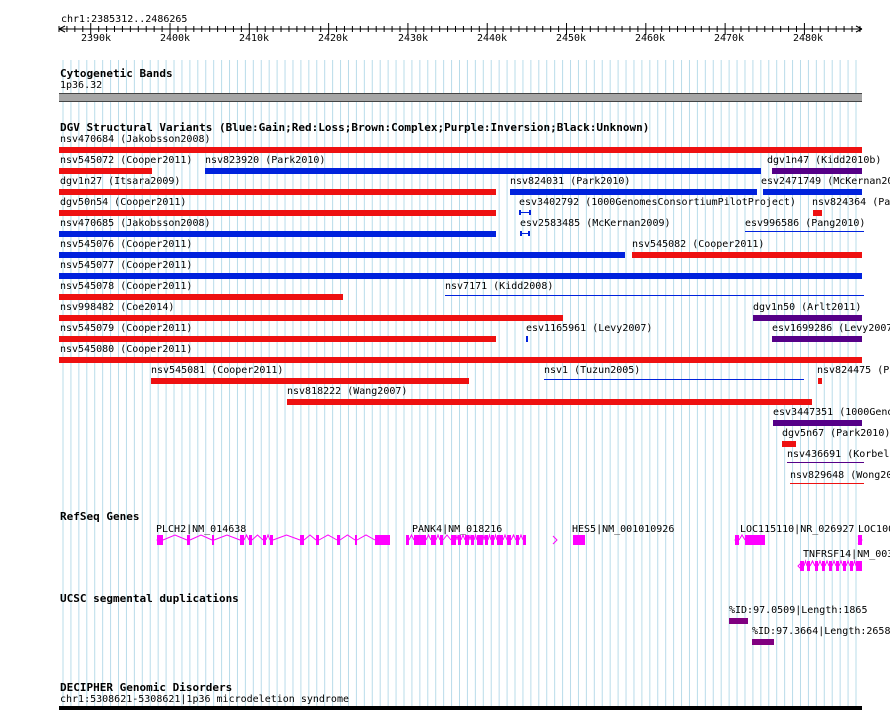 Image resolution: width=890 pixels, height=715 pixels. I want to click on sv-feature-label: esv2583485 (McKernan2009), so click(595, 223).